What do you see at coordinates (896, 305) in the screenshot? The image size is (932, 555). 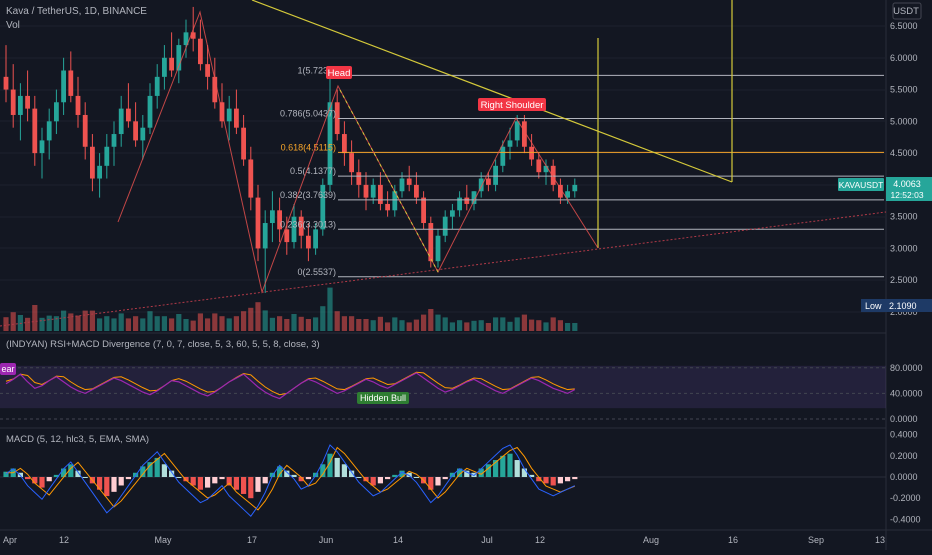 I see `low-tag: Low 2.1090` at bounding box center [896, 305].